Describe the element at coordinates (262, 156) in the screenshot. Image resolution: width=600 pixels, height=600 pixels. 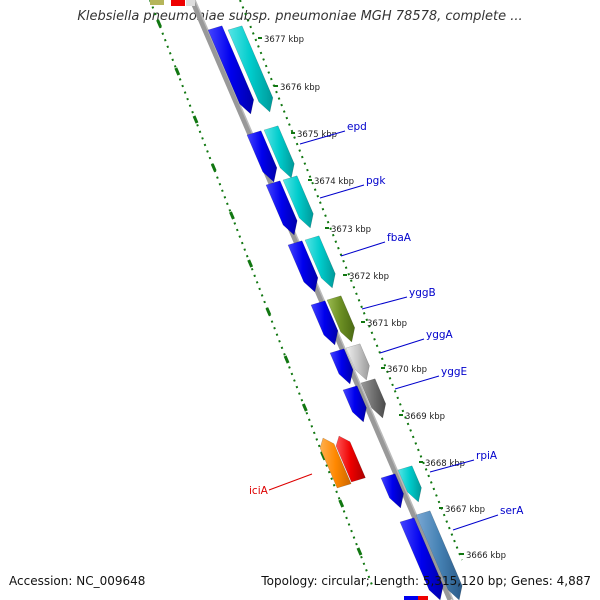
I see `gene-arrow-epd` at that location.